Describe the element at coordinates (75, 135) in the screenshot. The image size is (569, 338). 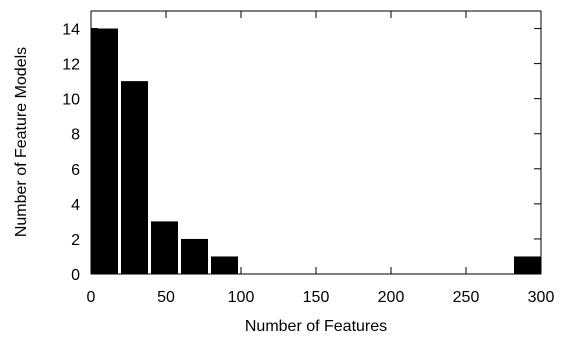
I see `y-tick-label: 8` at that location.